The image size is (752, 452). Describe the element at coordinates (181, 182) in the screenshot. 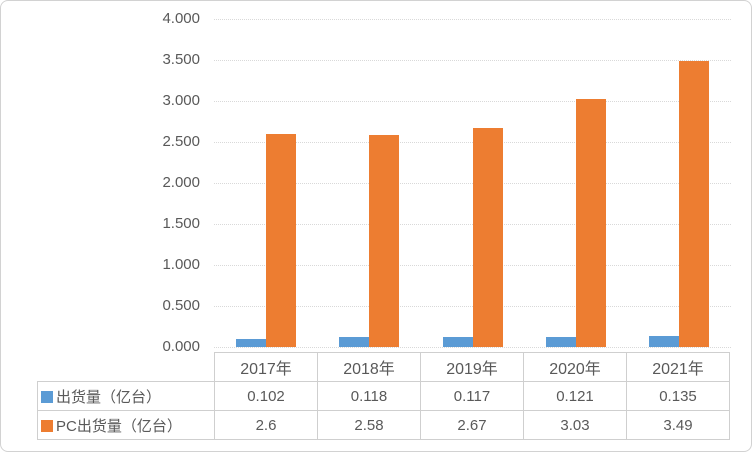

I see `y-axis-tick-label: 2.000` at that location.